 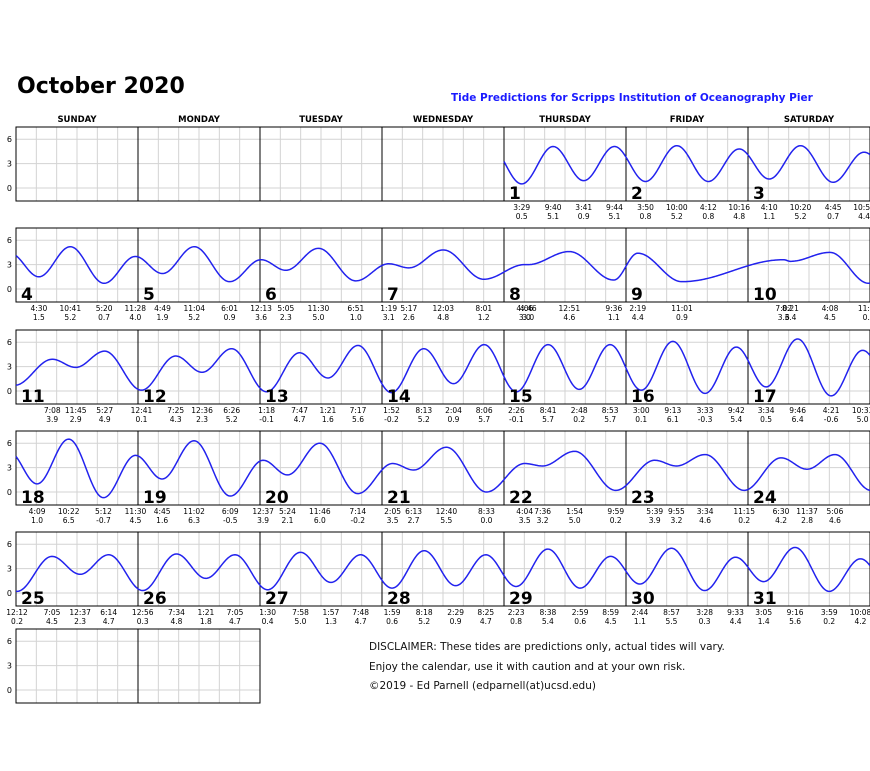 What do you see at coordinates (861, 410) in the screenshot?
I see `tide-time: 10:33` at bounding box center [861, 410].